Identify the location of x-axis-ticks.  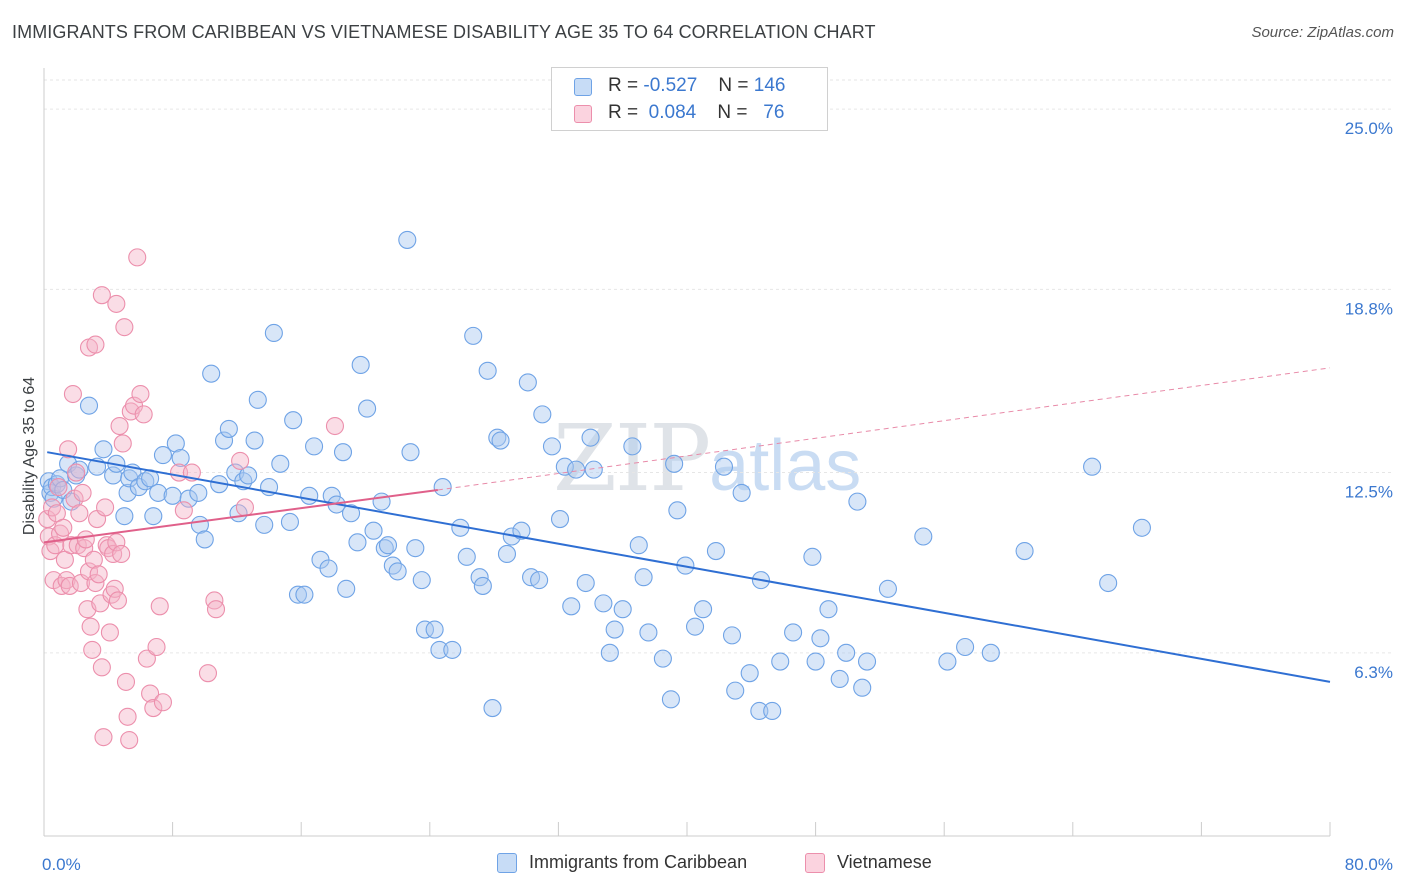
(687, 829).